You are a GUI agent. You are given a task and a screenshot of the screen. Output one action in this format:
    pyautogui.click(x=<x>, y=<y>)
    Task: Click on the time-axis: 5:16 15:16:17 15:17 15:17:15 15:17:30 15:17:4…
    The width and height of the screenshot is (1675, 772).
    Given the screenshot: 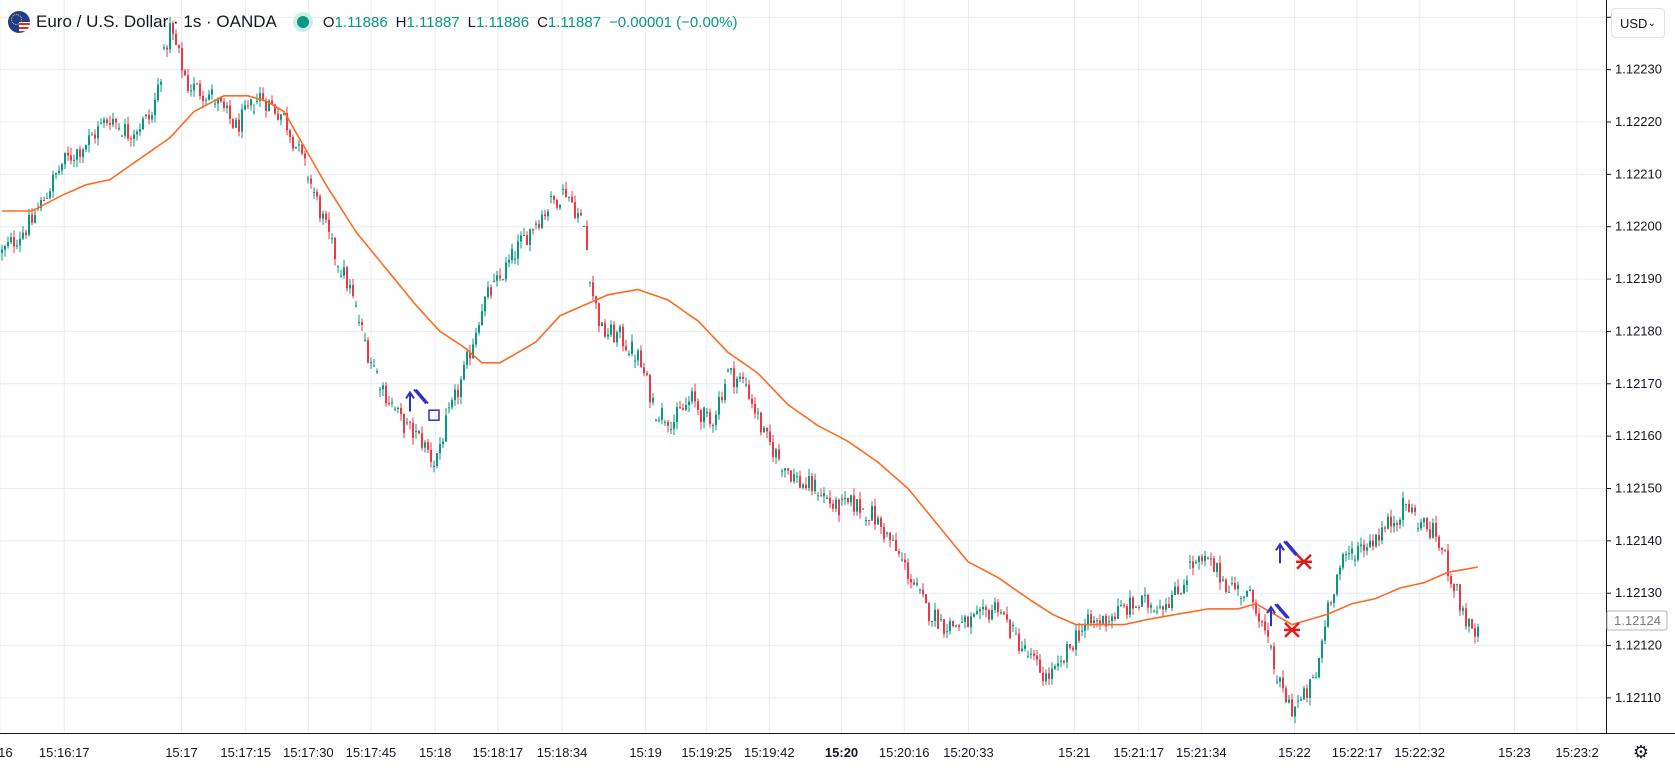 What is the action you would take?
    pyautogui.click(x=799, y=752)
    